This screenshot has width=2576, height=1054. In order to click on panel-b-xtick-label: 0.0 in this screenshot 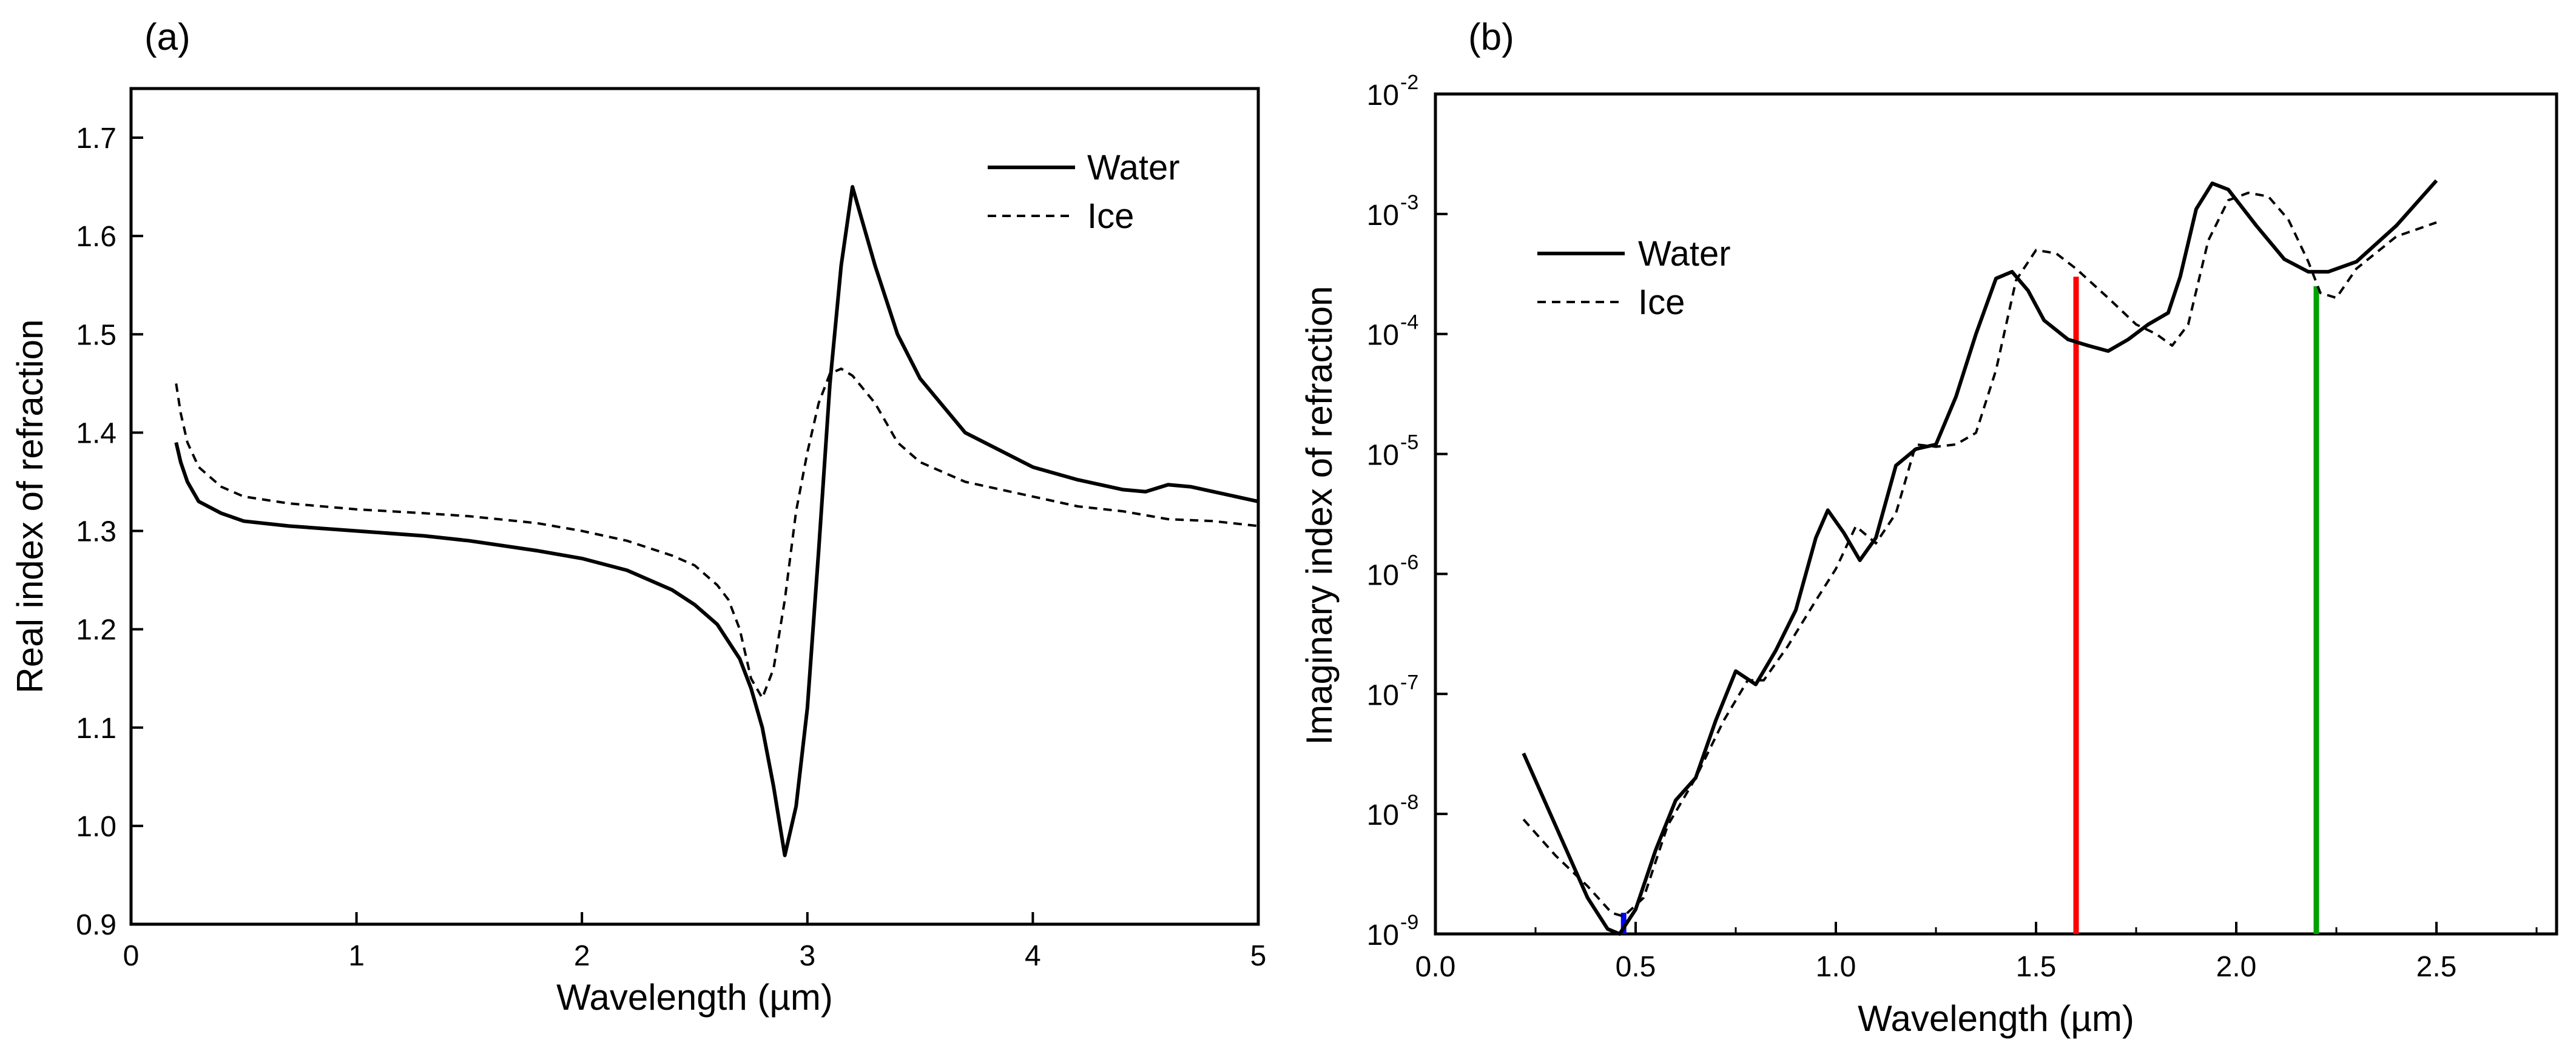, I will do `click(1436, 967)`.